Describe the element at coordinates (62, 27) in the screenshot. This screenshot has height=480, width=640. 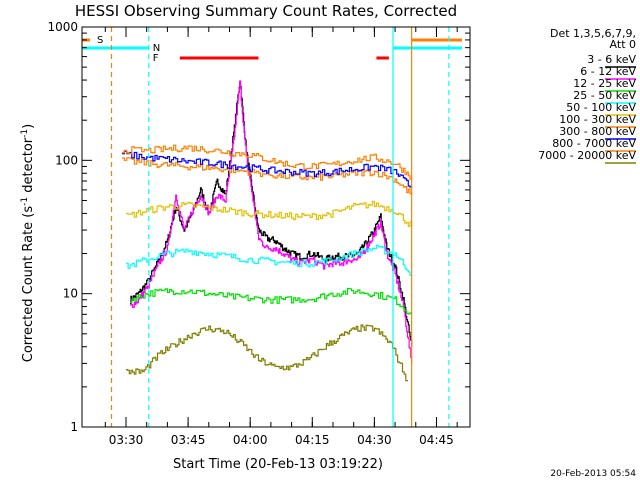
I see `y-tick-label-4: 1000` at that location.